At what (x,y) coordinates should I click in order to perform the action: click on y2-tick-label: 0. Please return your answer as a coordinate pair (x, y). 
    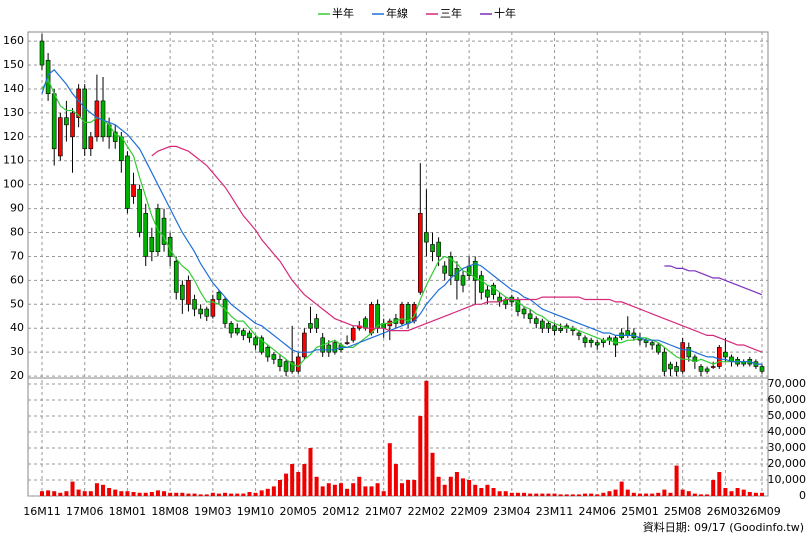
    Looking at the image, I should click on (802, 495).